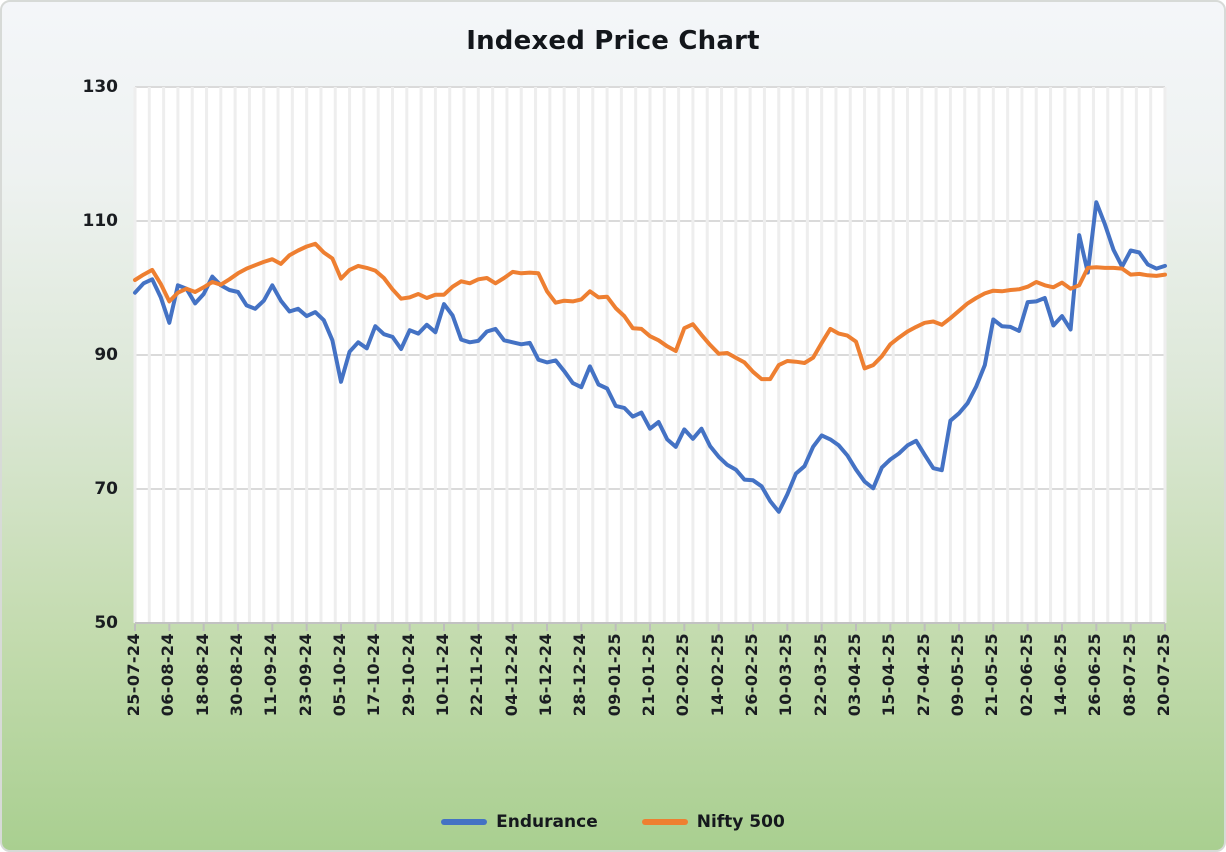  What do you see at coordinates (133, 675) in the screenshot?
I see `x-tick-label: 25-07-24` at bounding box center [133, 675].